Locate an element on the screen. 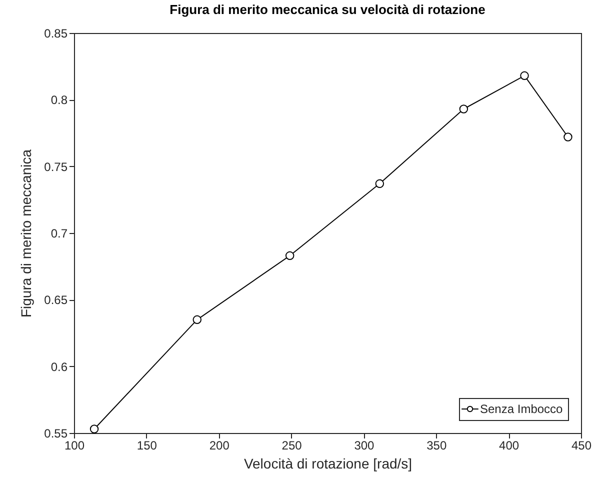 The width and height of the screenshot is (603, 486). y-tick-label: 0.65 is located at coordinates (56, 300).